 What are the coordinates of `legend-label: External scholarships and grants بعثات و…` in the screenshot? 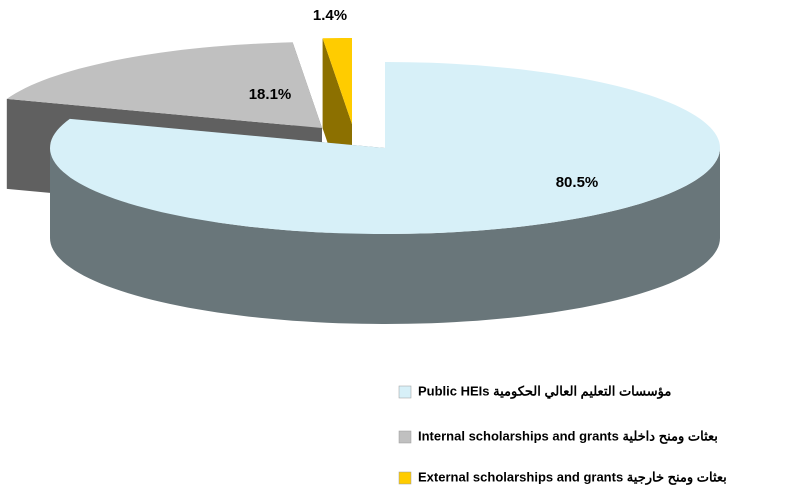 It's located at (572, 477).